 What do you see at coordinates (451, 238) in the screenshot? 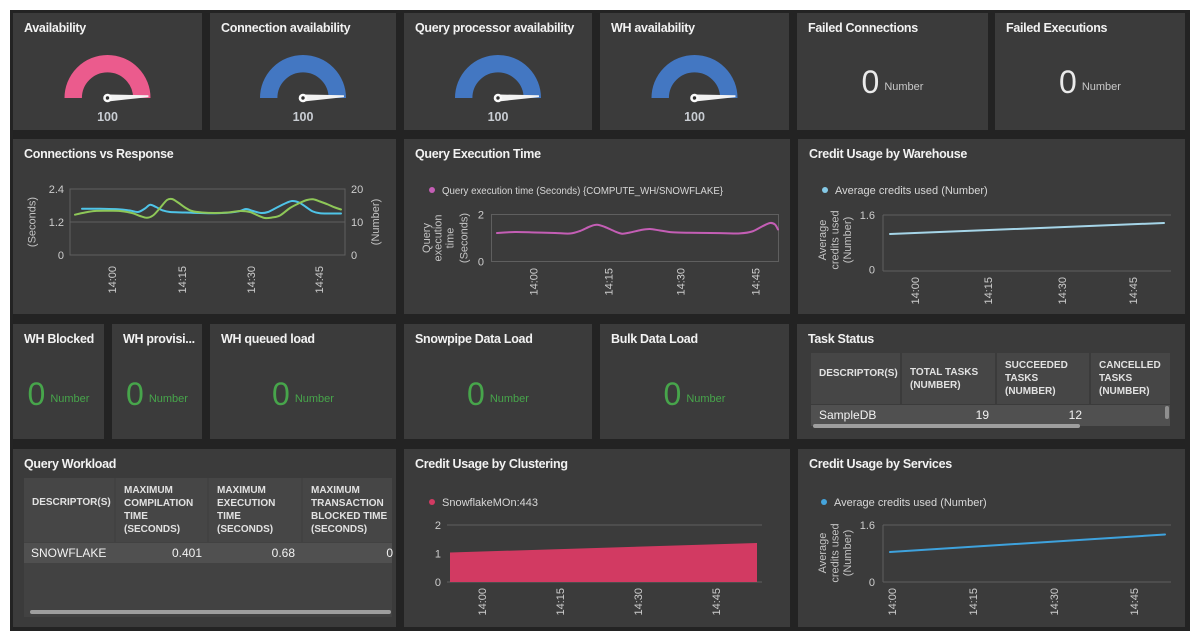
I see `svg-text: time` at bounding box center [451, 238].